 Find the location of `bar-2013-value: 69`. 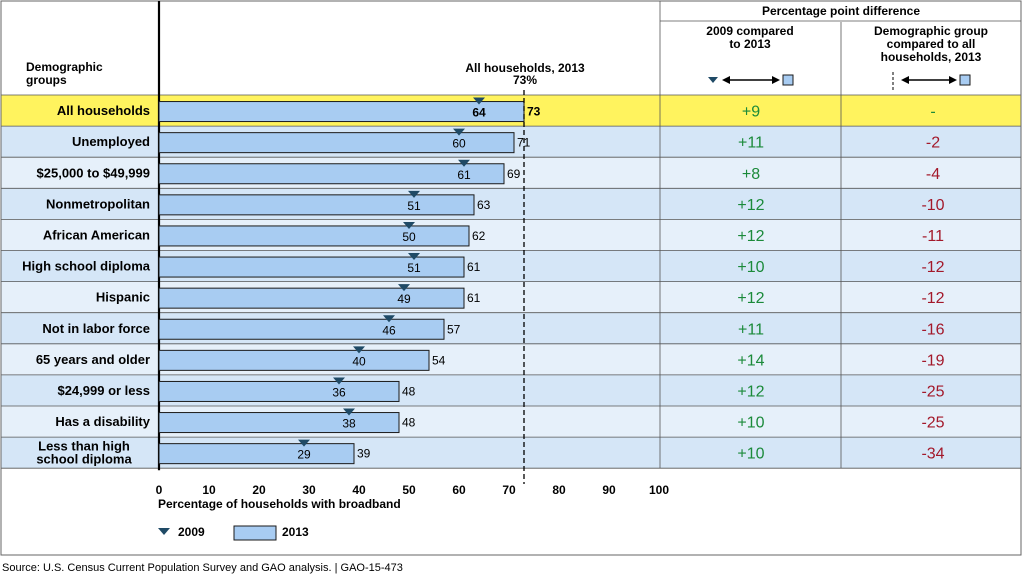

bar-2013-value: 69 is located at coordinates (514, 174).